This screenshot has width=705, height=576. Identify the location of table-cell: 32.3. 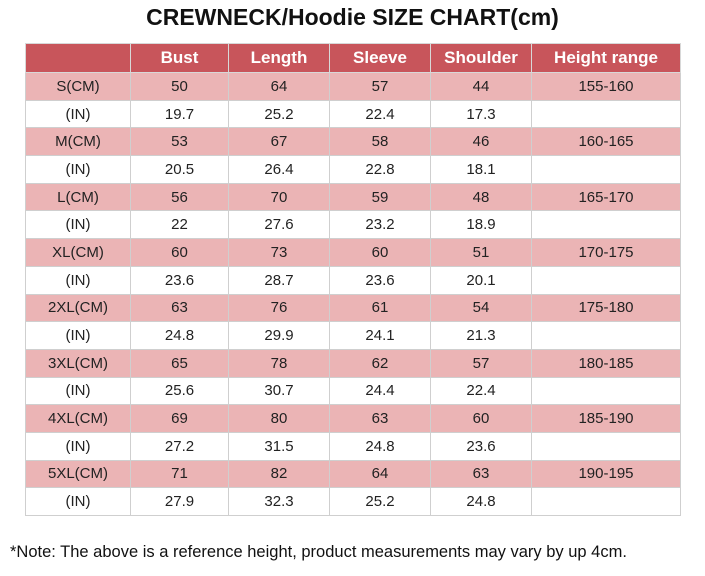
(279, 501).